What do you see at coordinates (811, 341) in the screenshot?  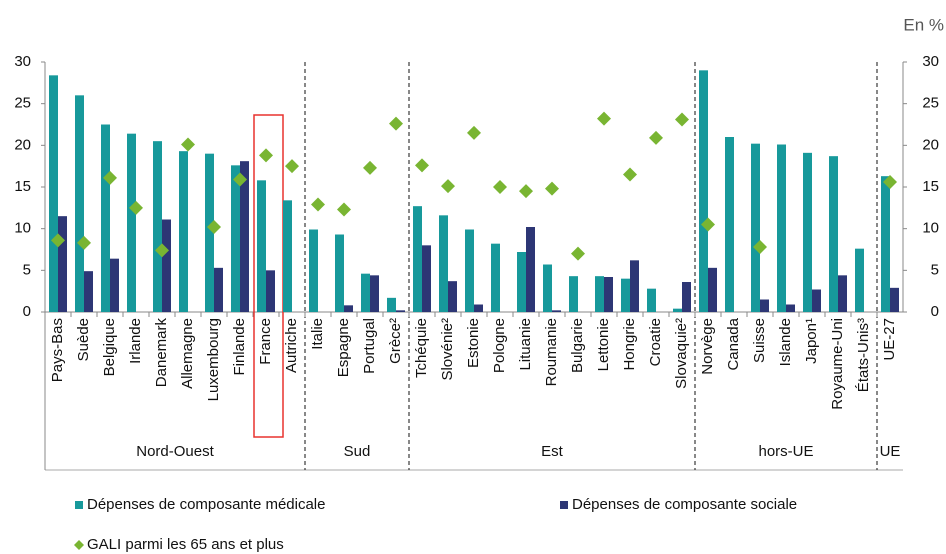 I see `x-tick-label: Japon¹` at bounding box center [811, 341].